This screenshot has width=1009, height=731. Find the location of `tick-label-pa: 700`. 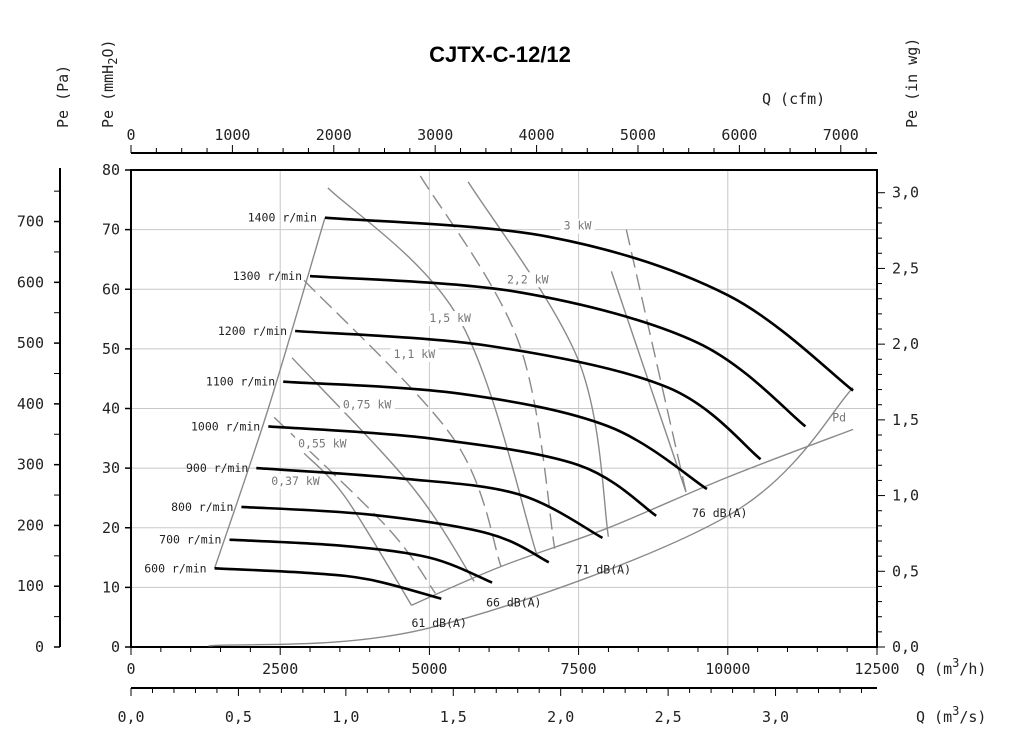

tick-label-pa: 700 is located at coordinates (30, 222).